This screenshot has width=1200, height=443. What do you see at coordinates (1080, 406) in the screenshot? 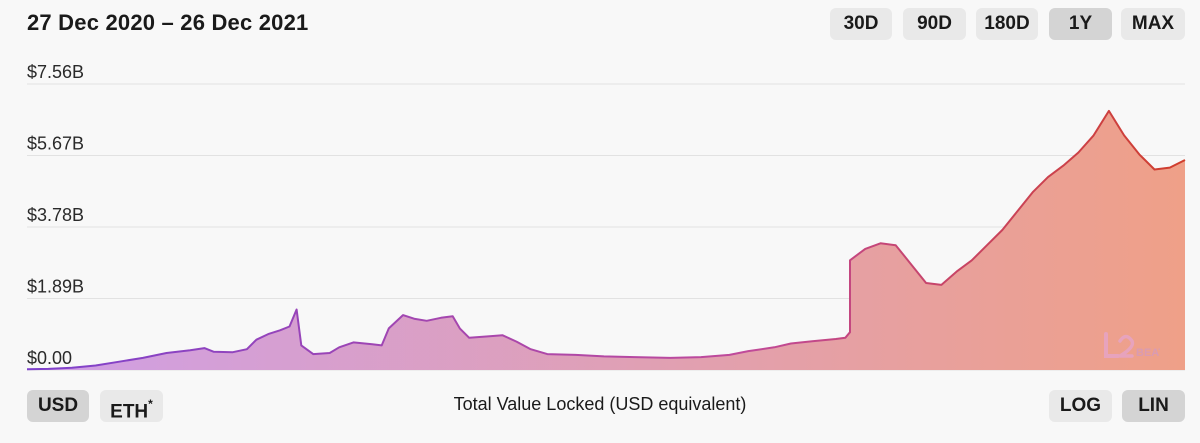
I see `scale-button-log: LOG` at bounding box center [1080, 406].